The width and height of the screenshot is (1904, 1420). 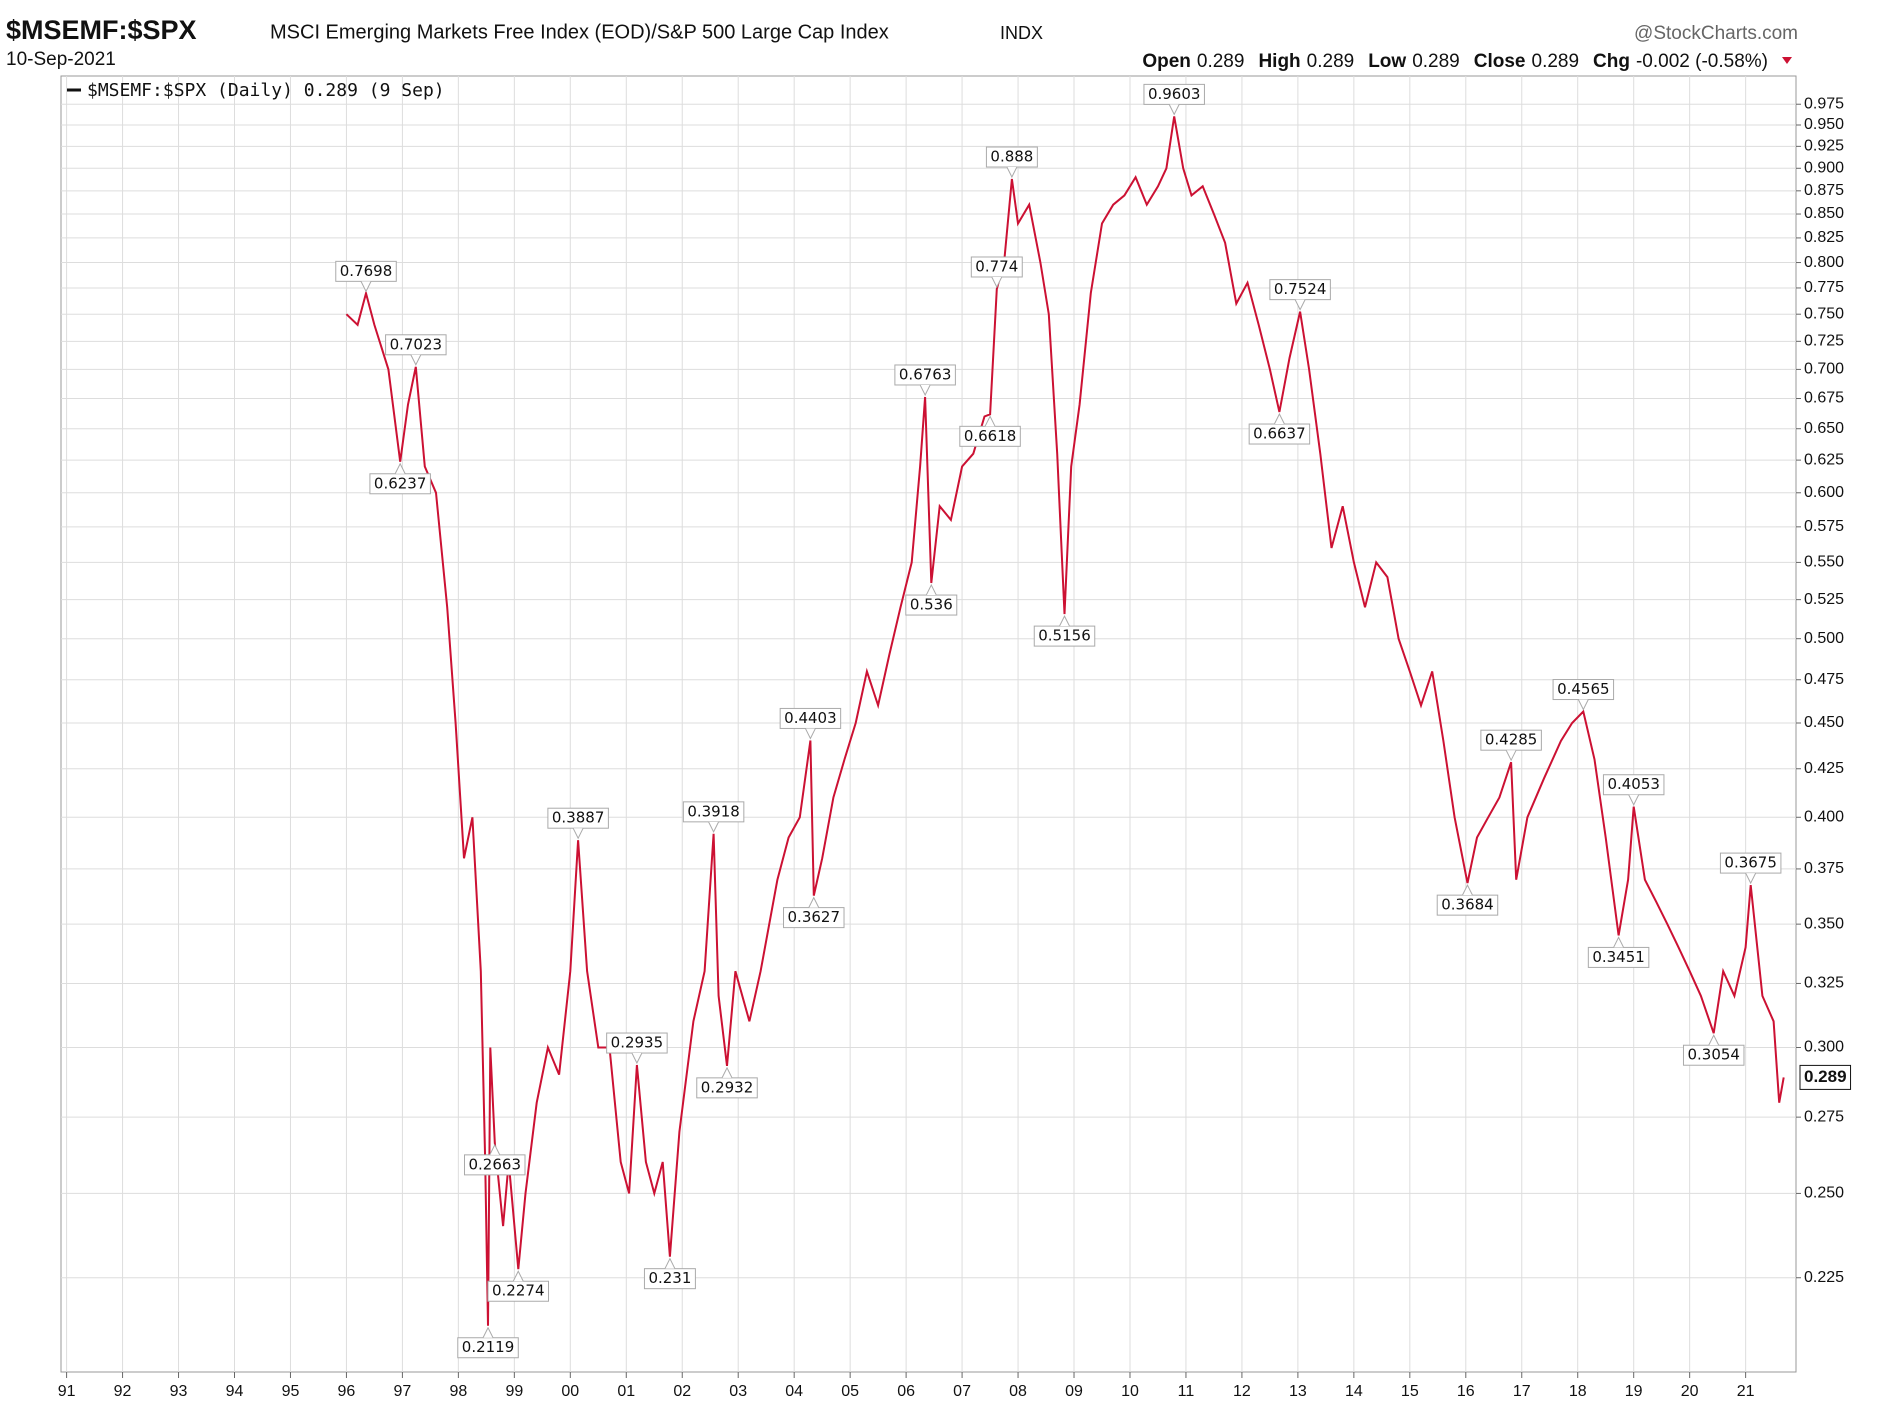 What do you see at coordinates (669, 1273) in the screenshot?
I see `annotation: 0.231` at bounding box center [669, 1273].